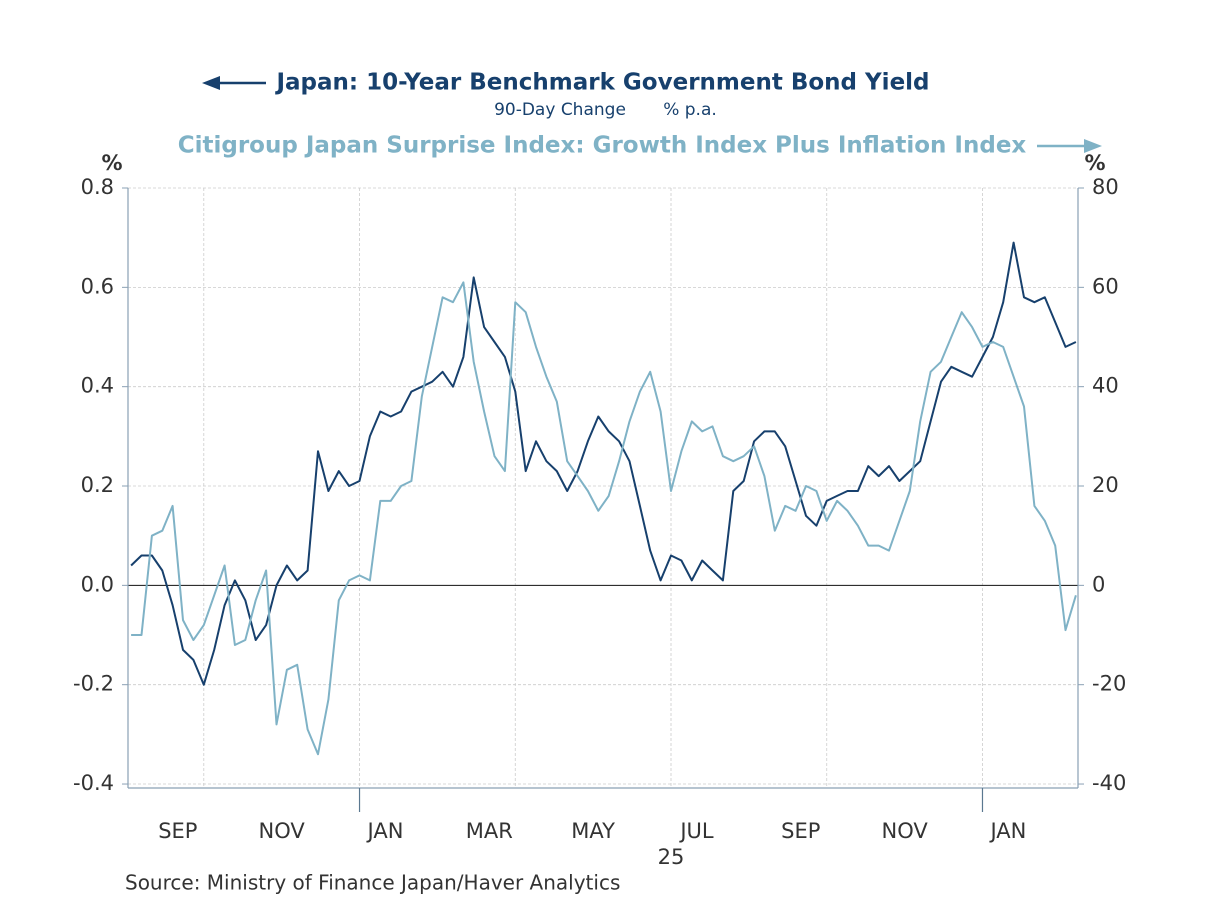 The width and height of the screenshot is (1208, 906). Describe the element at coordinates (1105, 187) in the screenshot. I see `y2-tick-label: 80` at that location.